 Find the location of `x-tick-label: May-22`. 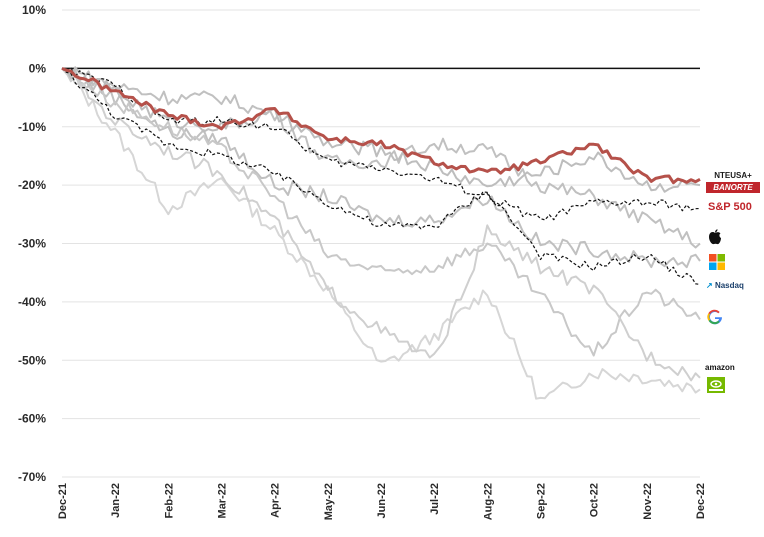

x-tick-label: May-22 is located at coordinates (329, 501).